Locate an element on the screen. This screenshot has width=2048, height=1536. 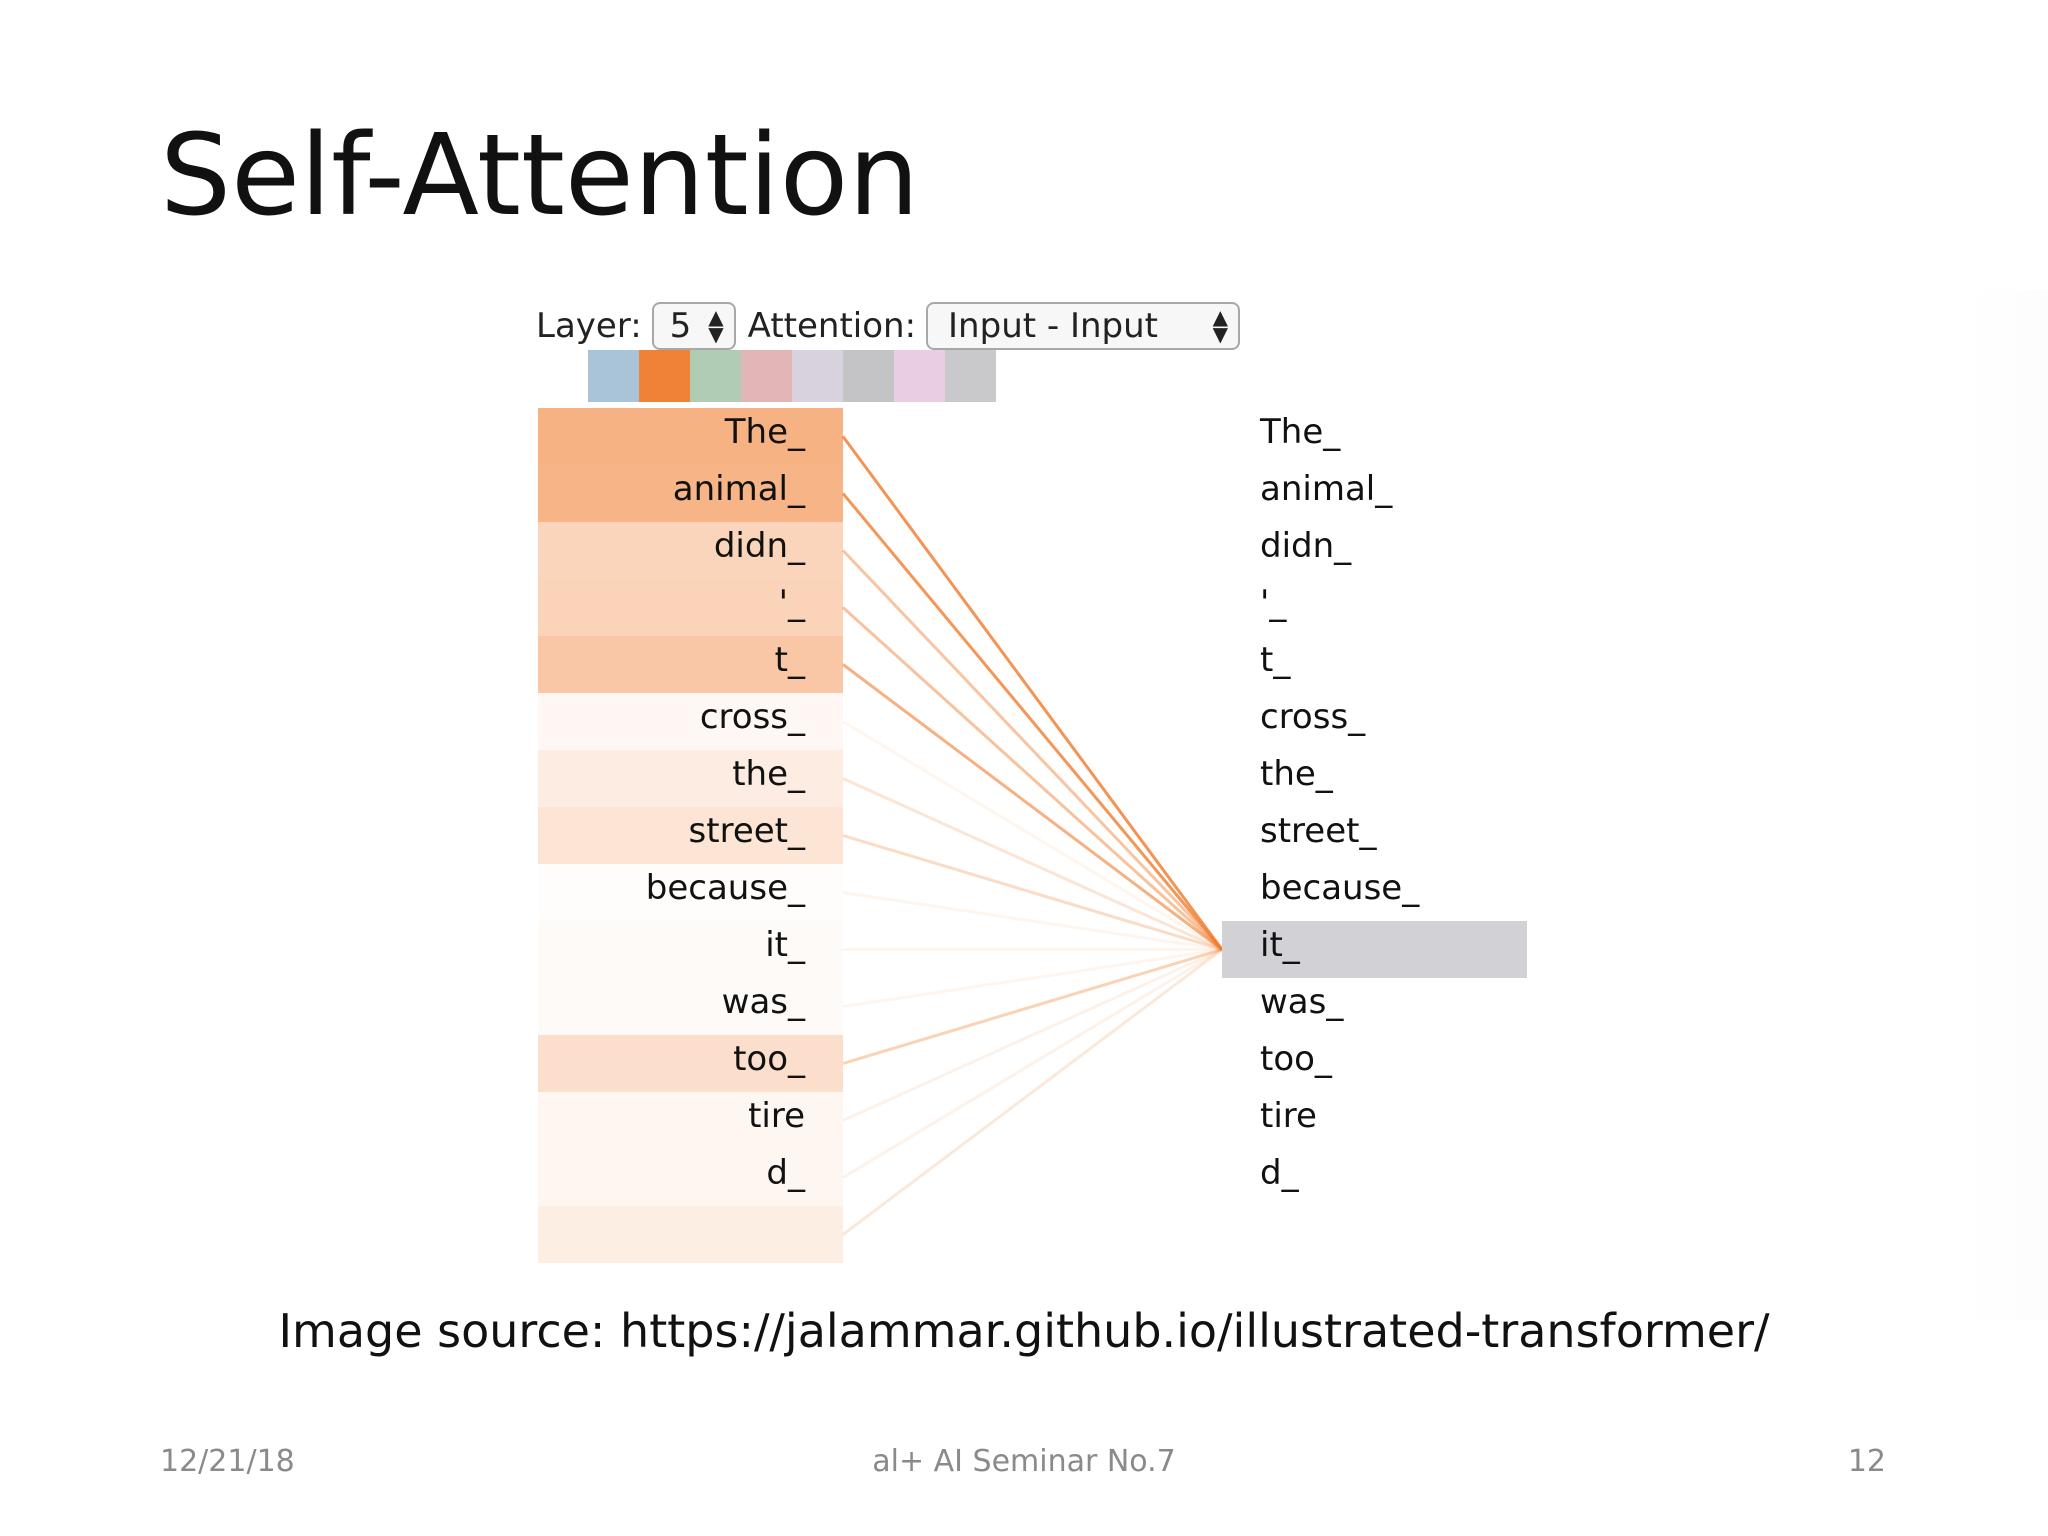
layer-select: 5 ▲ ▼ is located at coordinates (693, 326).